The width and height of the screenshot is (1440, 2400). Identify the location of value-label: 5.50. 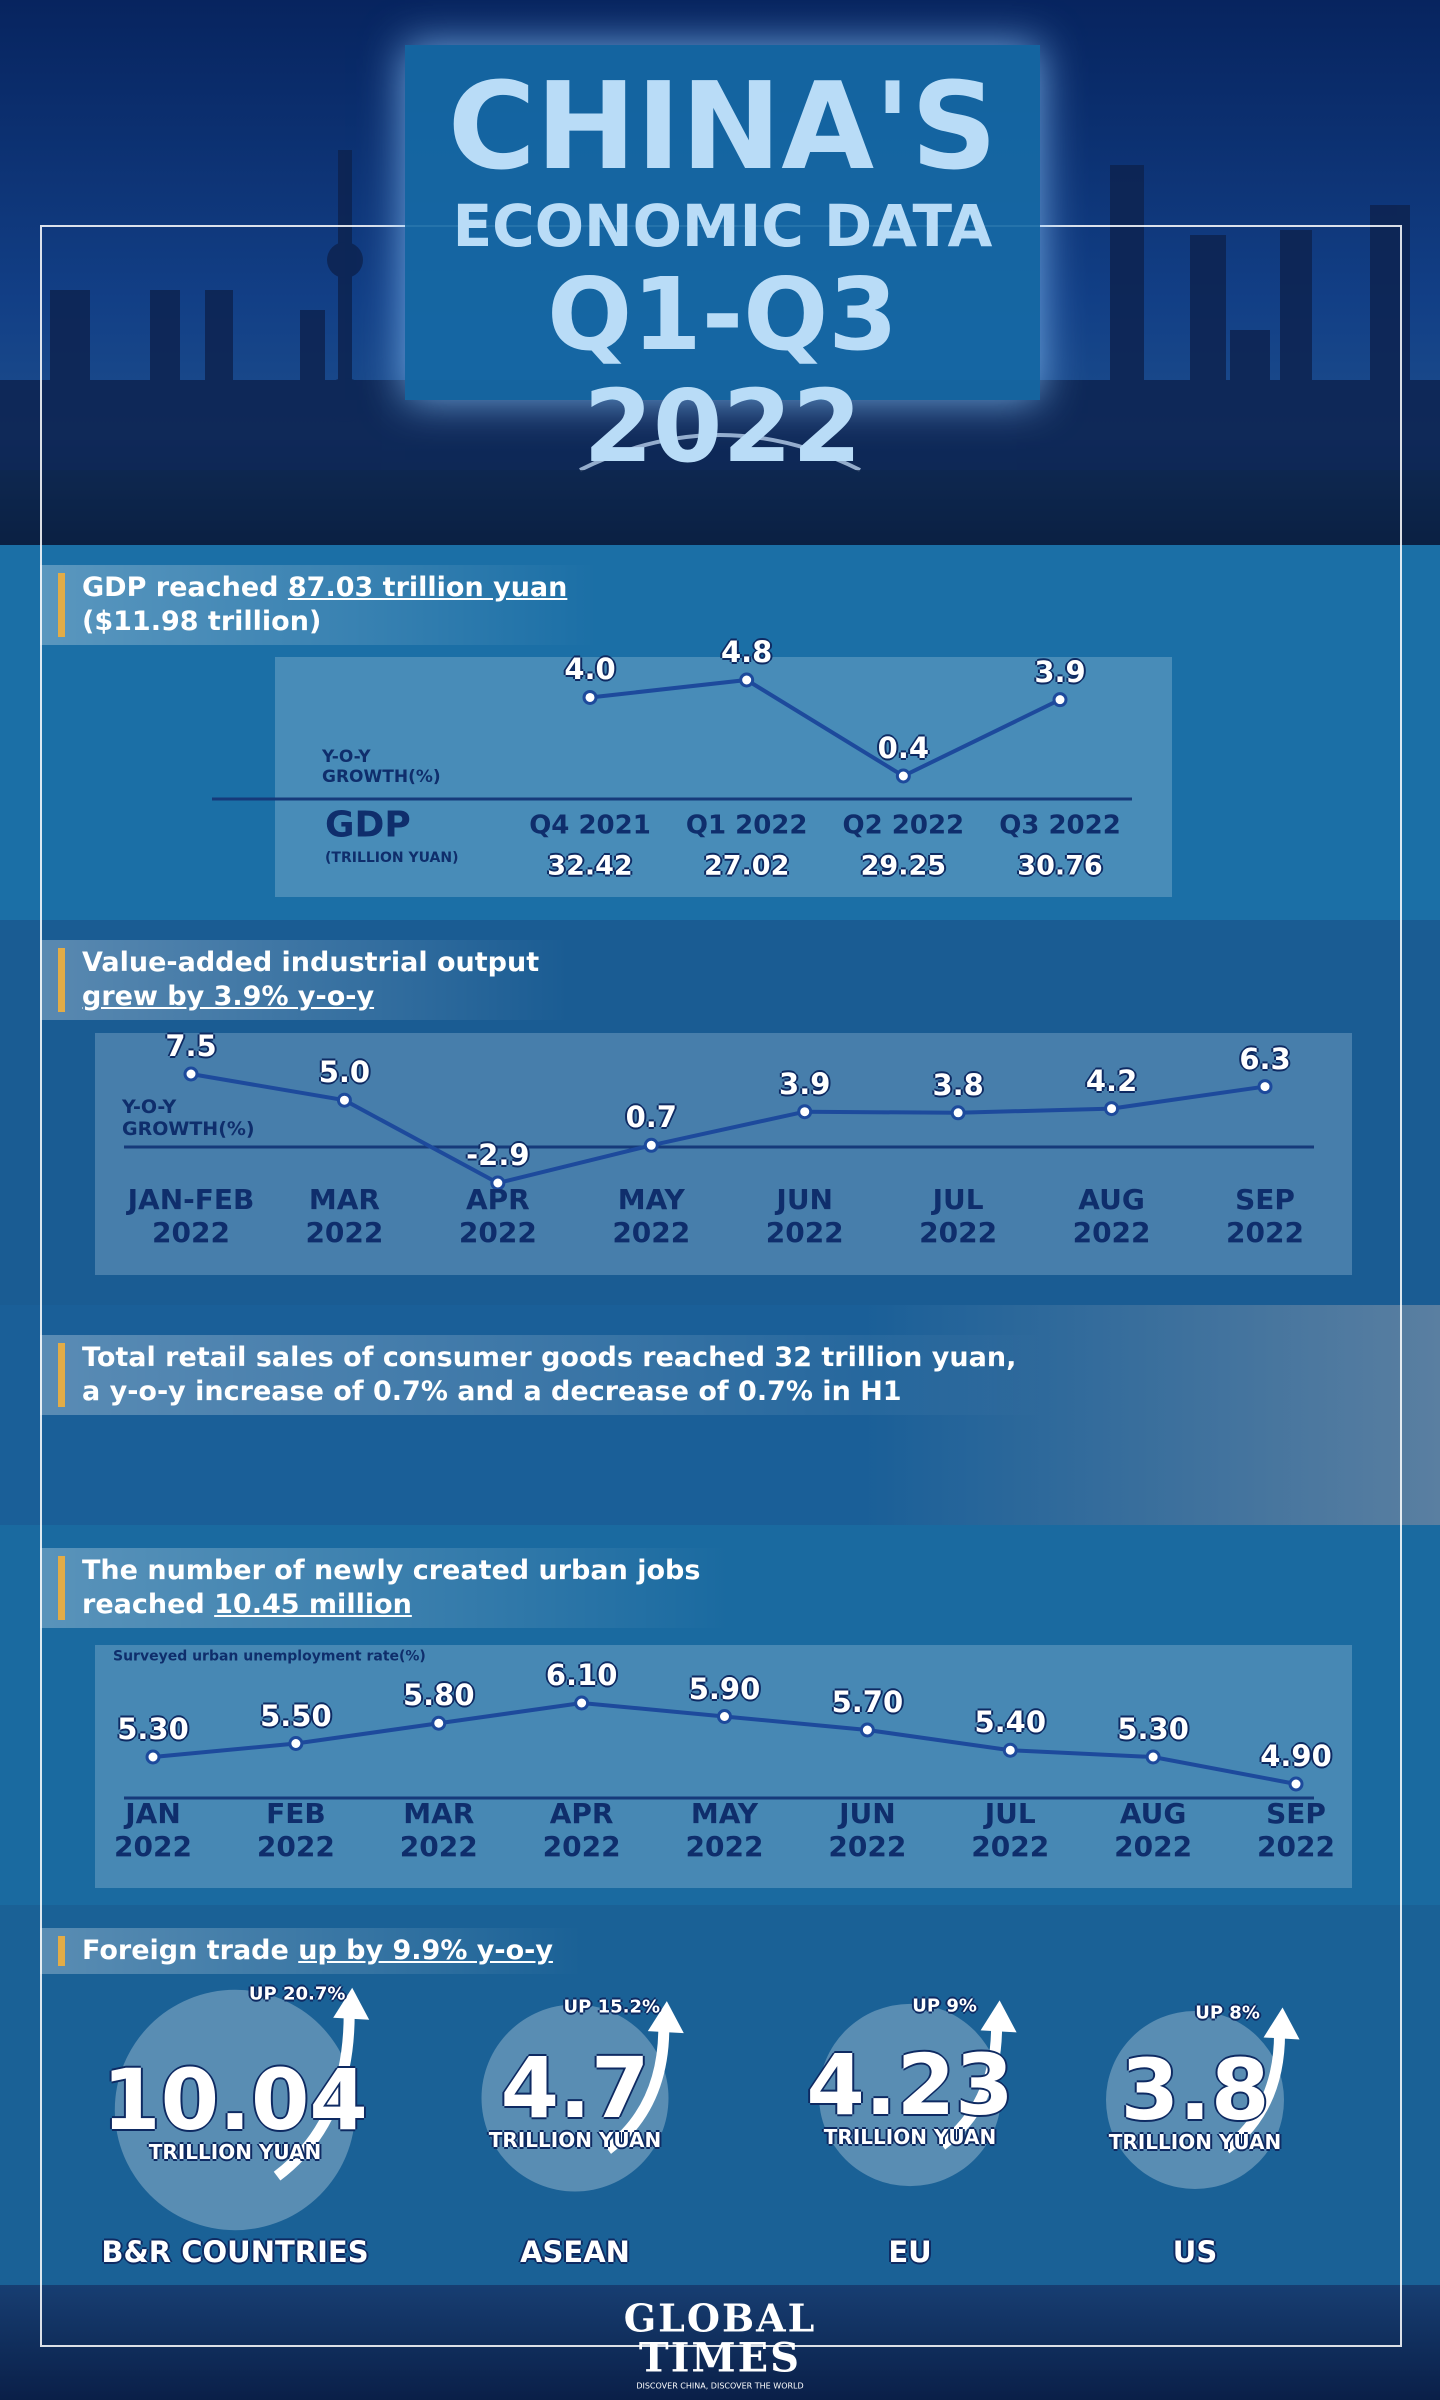
(296, 1715).